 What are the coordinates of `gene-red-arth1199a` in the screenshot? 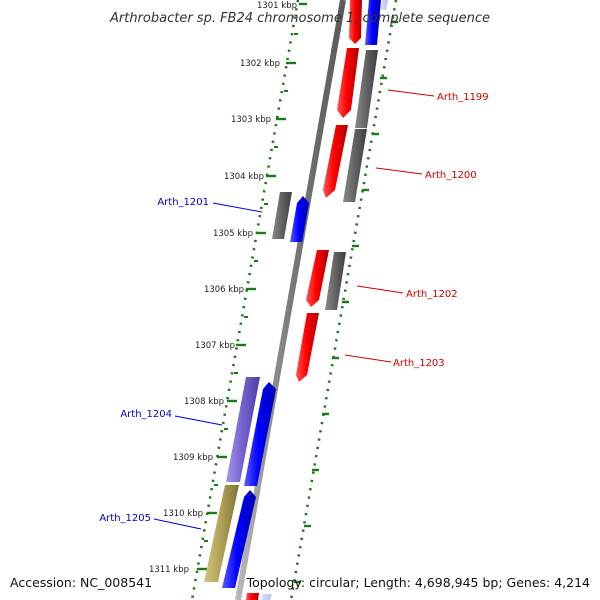 It's located at (348, 83).